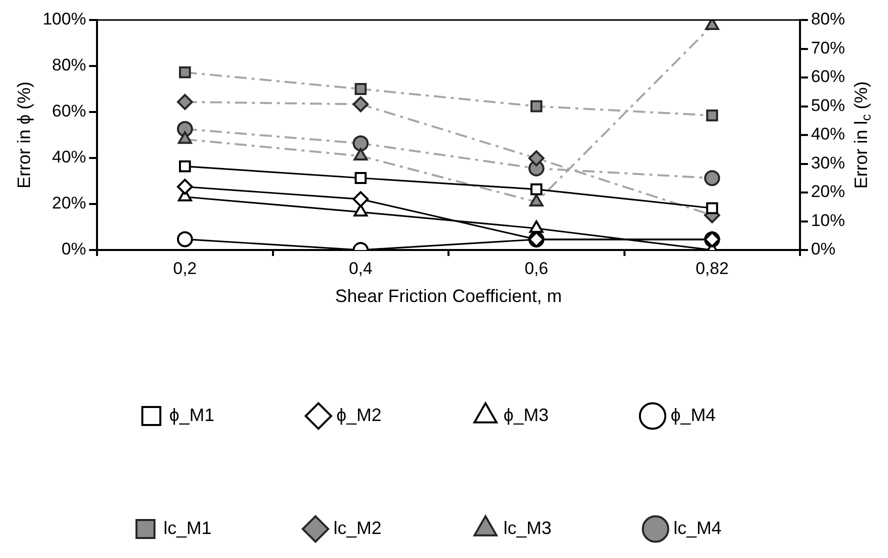 Image resolution: width=888 pixels, height=558 pixels. Describe the element at coordinates (448, 296) in the screenshot. I see `x-axis-title: Shear Friction Coefficient, m` at that location.